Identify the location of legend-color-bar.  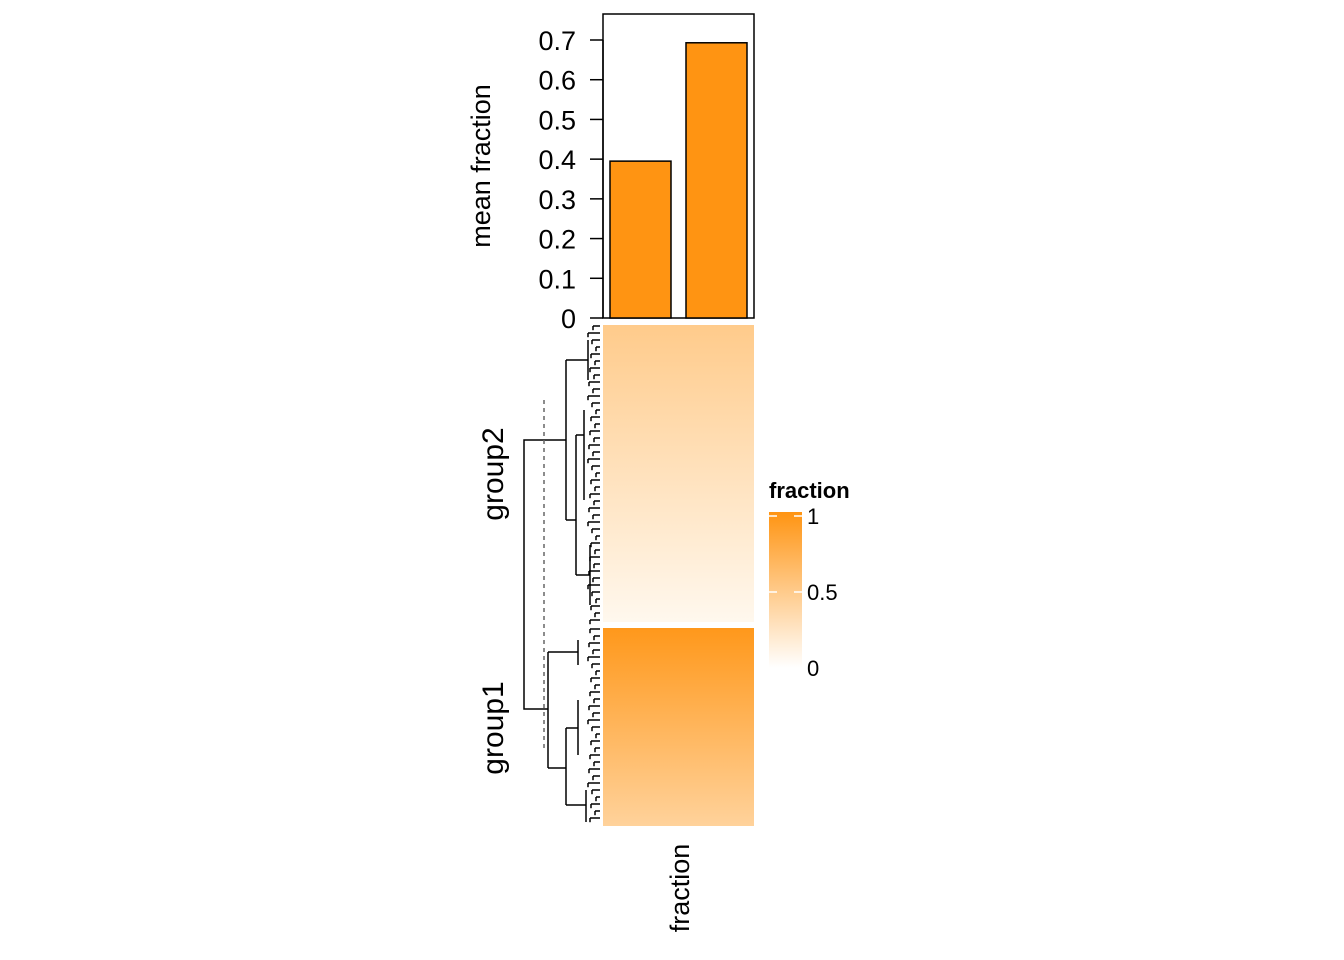
(785, 590).